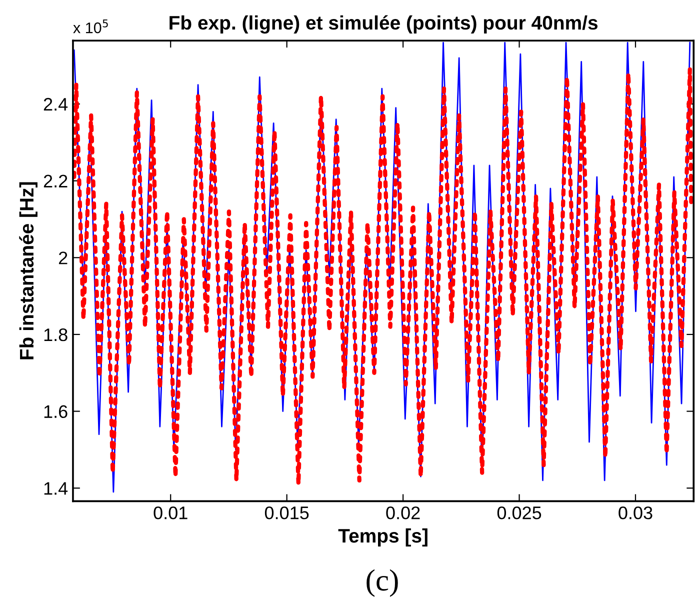 Image resolution: width=695 pixels, height=606 pixels. What do you see at coordinates (56, 488) in the screenshot?
I see `y-tick-label: 1.4` at bounding box center [56, 488].